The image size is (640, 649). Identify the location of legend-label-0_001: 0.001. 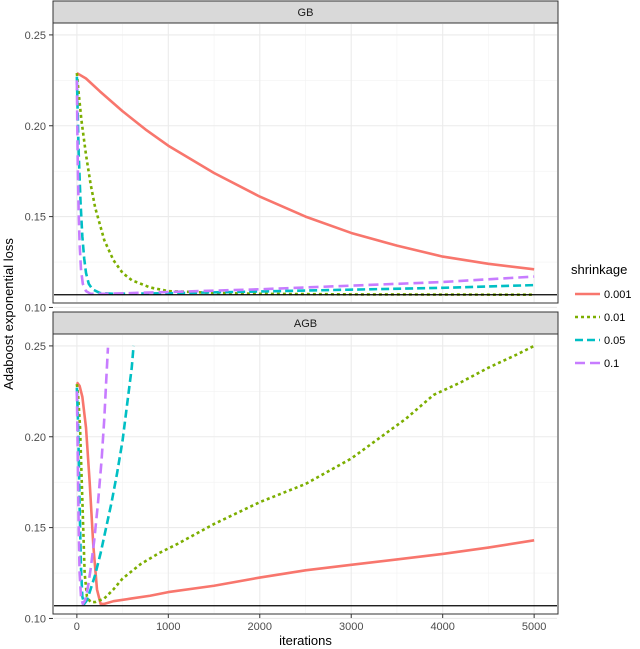
(618, 295).